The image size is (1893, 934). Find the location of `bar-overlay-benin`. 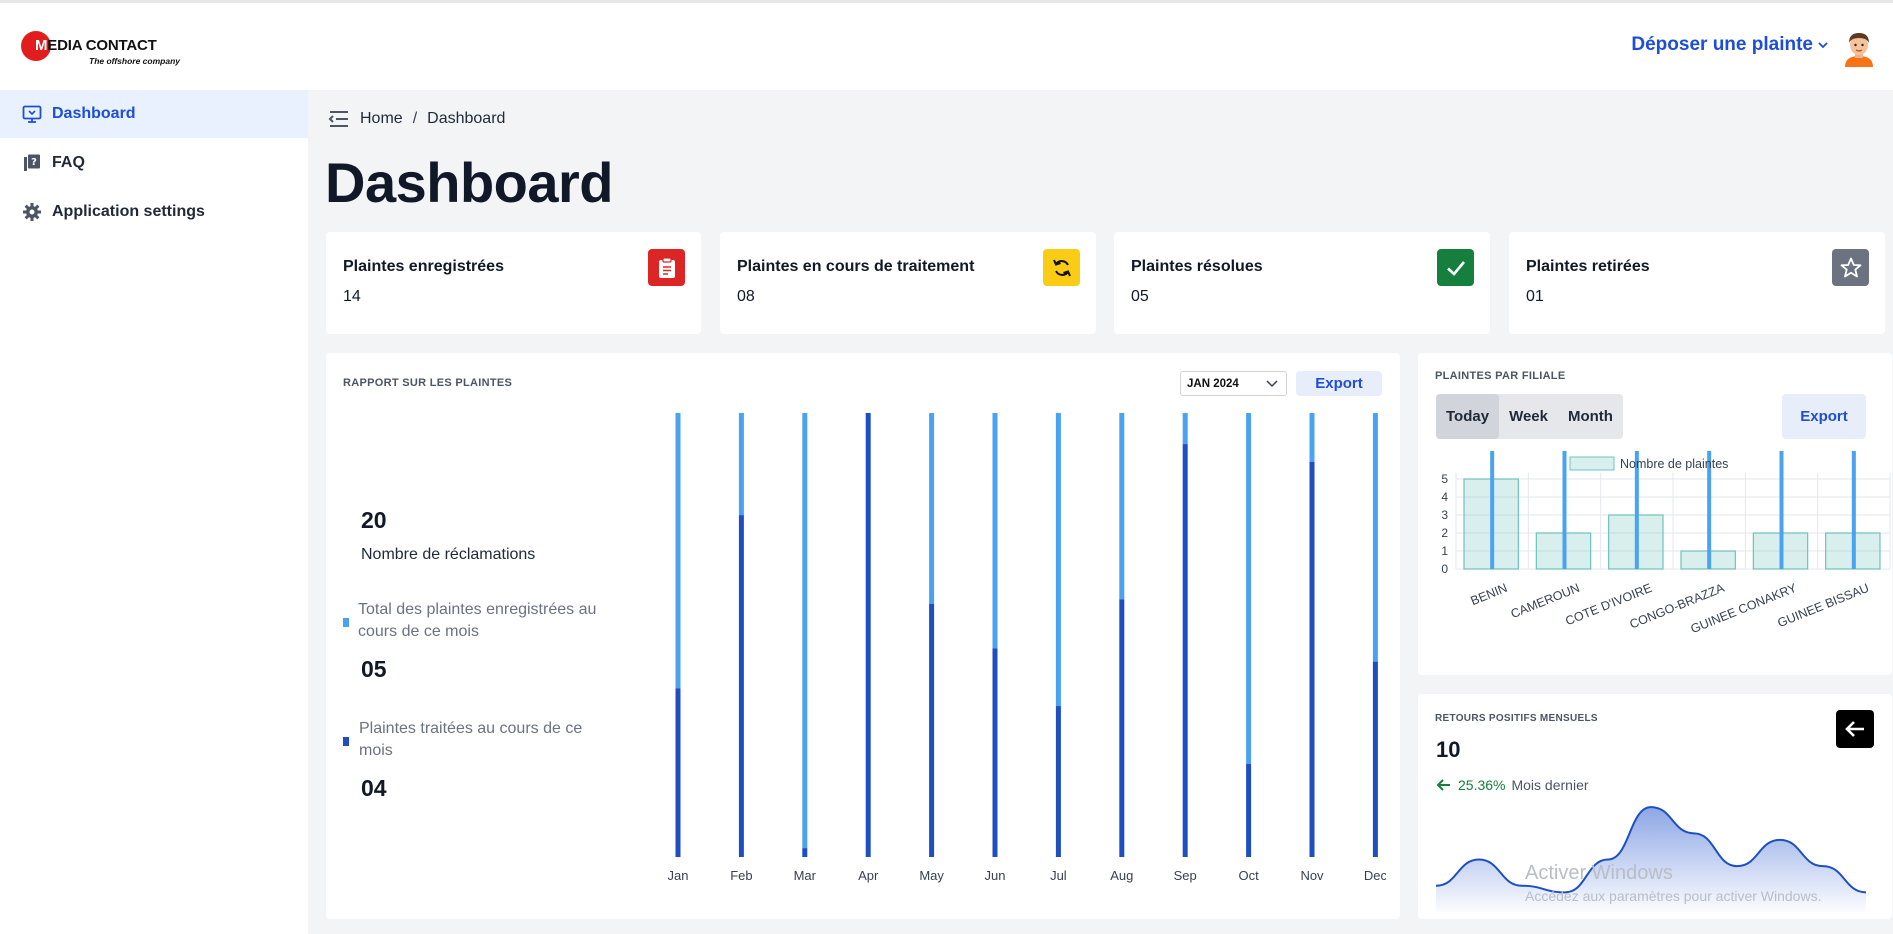

bar-overlay-benin is located at coordinates (1492, 510).